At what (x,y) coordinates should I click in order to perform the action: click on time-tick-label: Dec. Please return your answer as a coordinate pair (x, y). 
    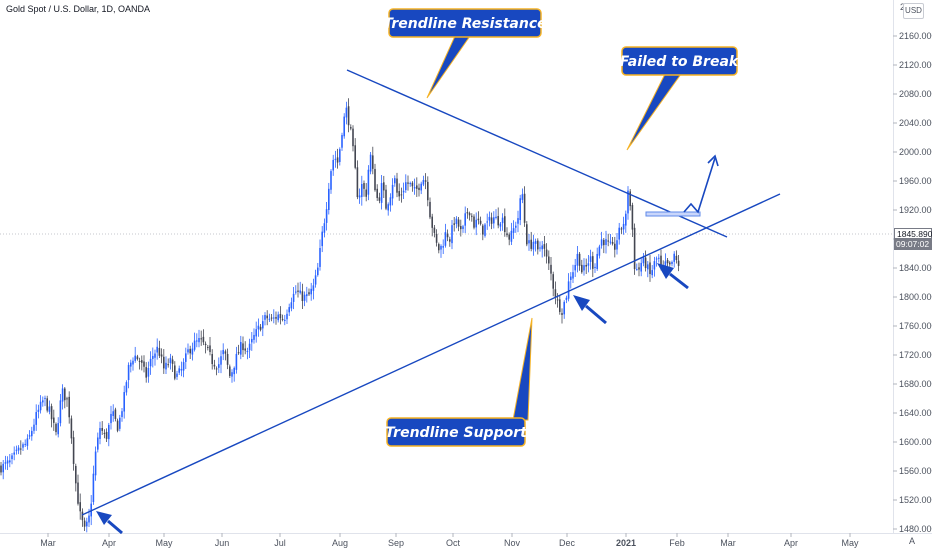
    Looking at the image, I should click on (567, 543).